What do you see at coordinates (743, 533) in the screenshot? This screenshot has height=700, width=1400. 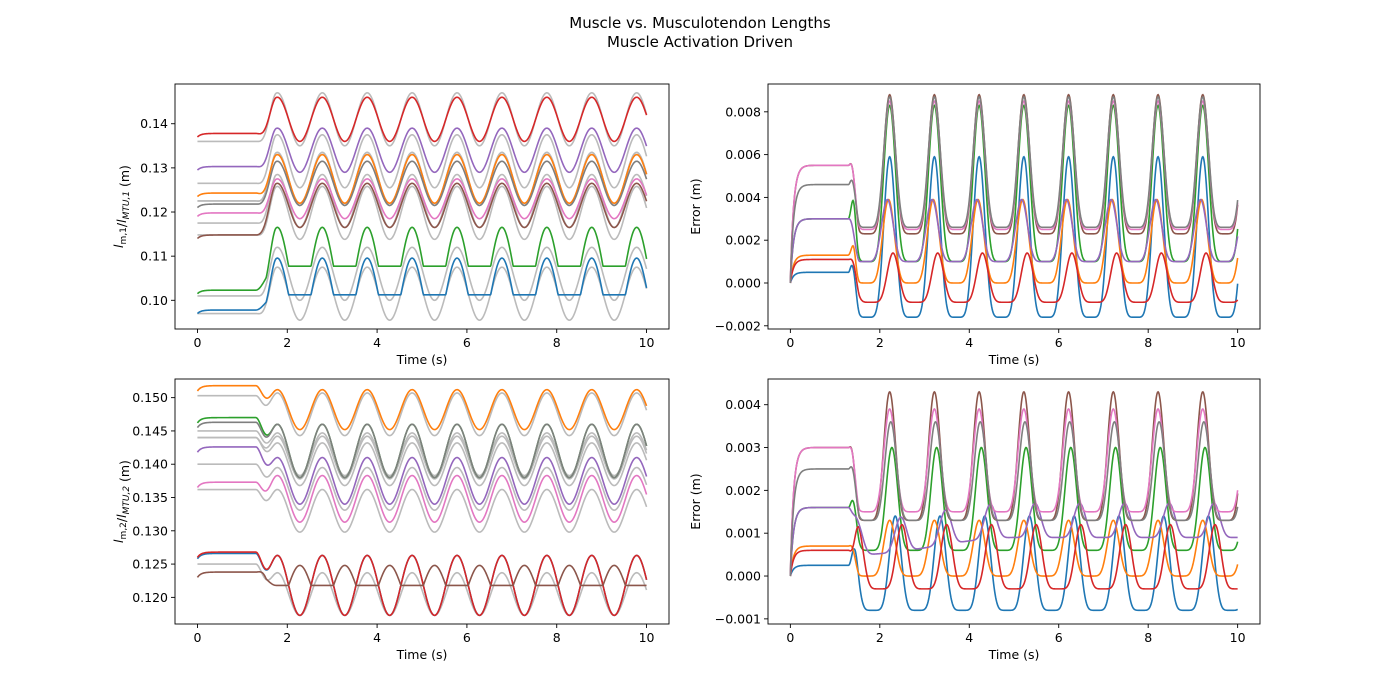 I see `y-tick-label: 0.001` at bounding box center [743, 533].